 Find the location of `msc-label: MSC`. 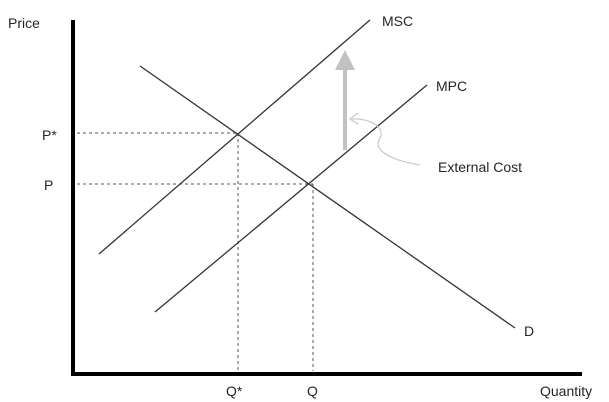

msc-label: MSC is located at coordinates (397, 21).